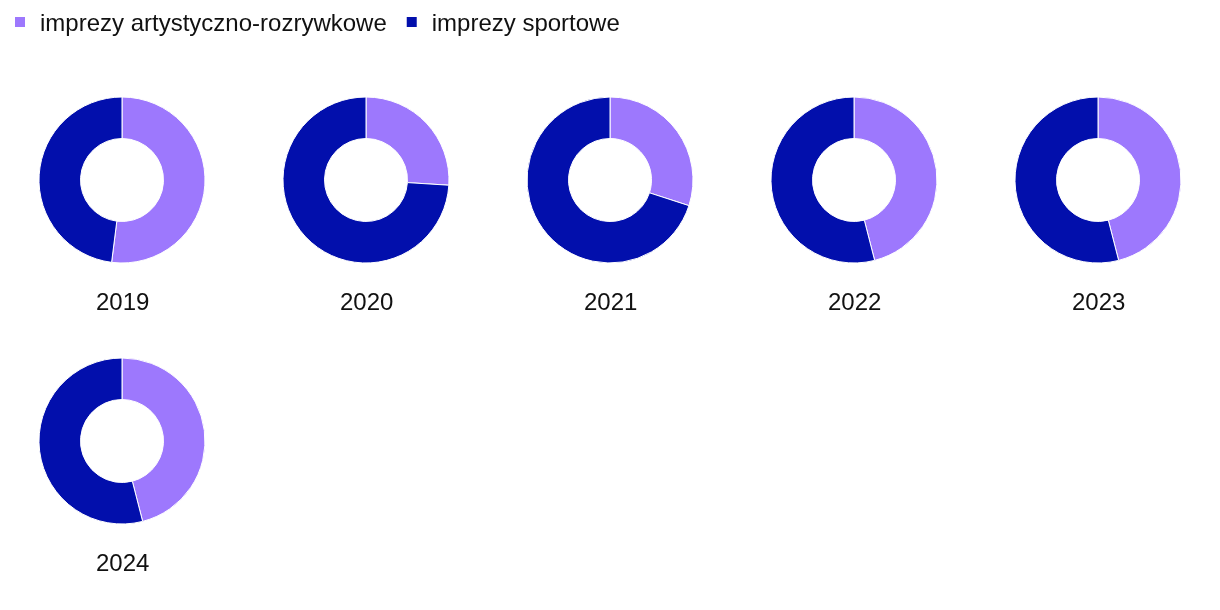 This screenshot has height=610, width=1220. I want to click on text: 2020, so click(367, 301).